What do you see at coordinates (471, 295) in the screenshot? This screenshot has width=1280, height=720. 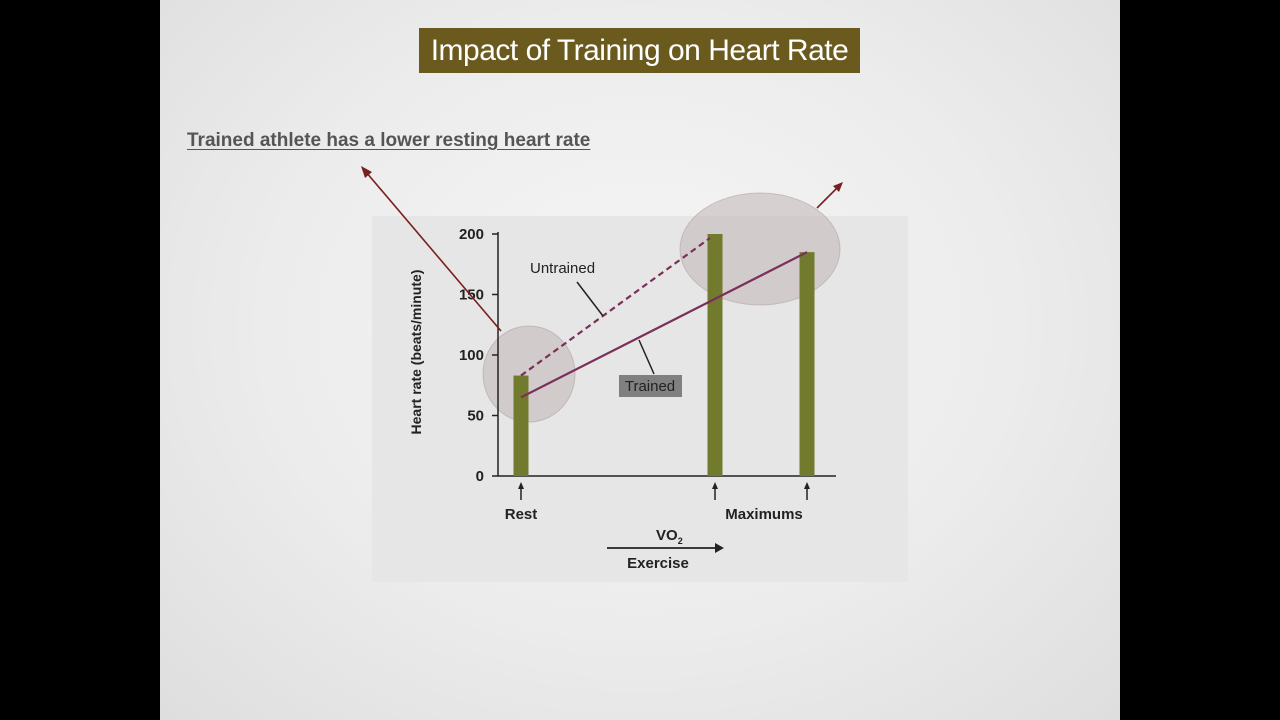 I see `y-tick-label: 150` at bounding box center [471, 295].